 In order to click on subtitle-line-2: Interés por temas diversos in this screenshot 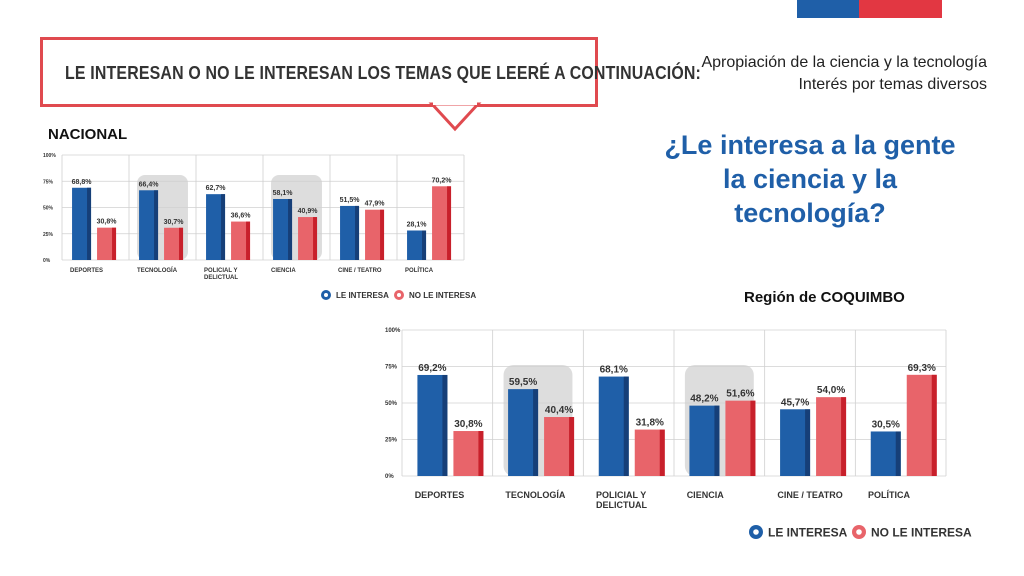, I will do `click(892, 84)`.